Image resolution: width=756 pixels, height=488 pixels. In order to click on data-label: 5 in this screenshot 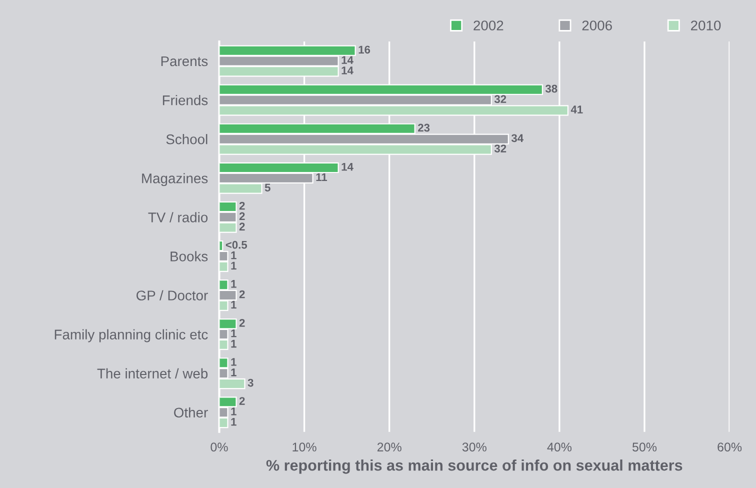, I will do `click(267, 188)`.